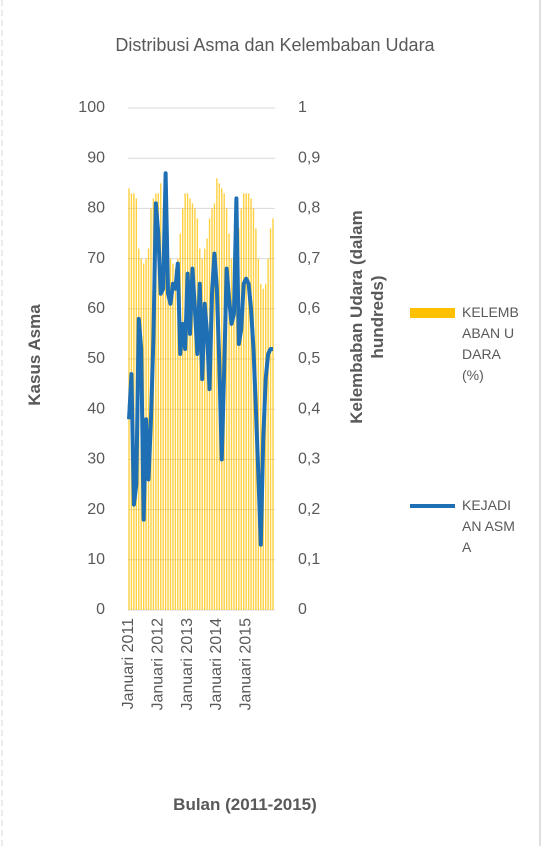 The height and width of the screenshot is (846, 544). Describe the element at coordinates (309, 509) in the screenshot. I see `y2-tick-label: 0,2` at that location.